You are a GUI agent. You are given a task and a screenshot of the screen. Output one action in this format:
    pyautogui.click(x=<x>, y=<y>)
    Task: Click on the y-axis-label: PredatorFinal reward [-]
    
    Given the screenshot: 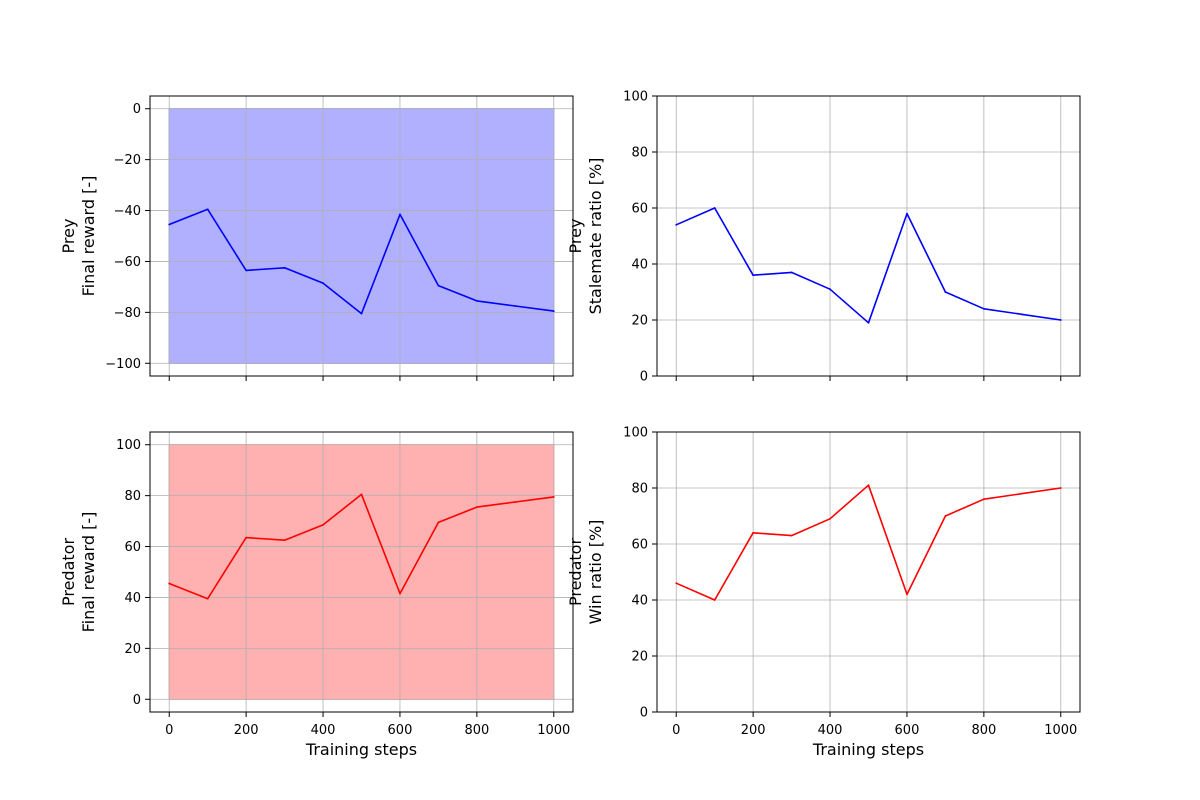 What is the action you would take?
    pyautogui.click(x=78, y=572)
    